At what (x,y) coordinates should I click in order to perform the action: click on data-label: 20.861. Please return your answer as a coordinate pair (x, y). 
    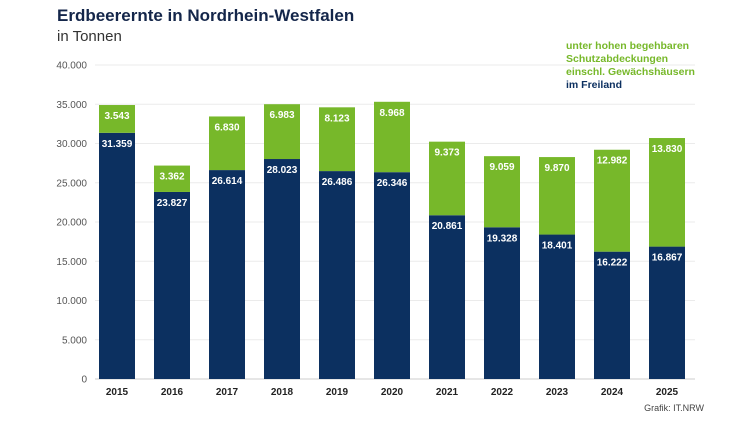
    Looking at the image, I should click on (447, 226).